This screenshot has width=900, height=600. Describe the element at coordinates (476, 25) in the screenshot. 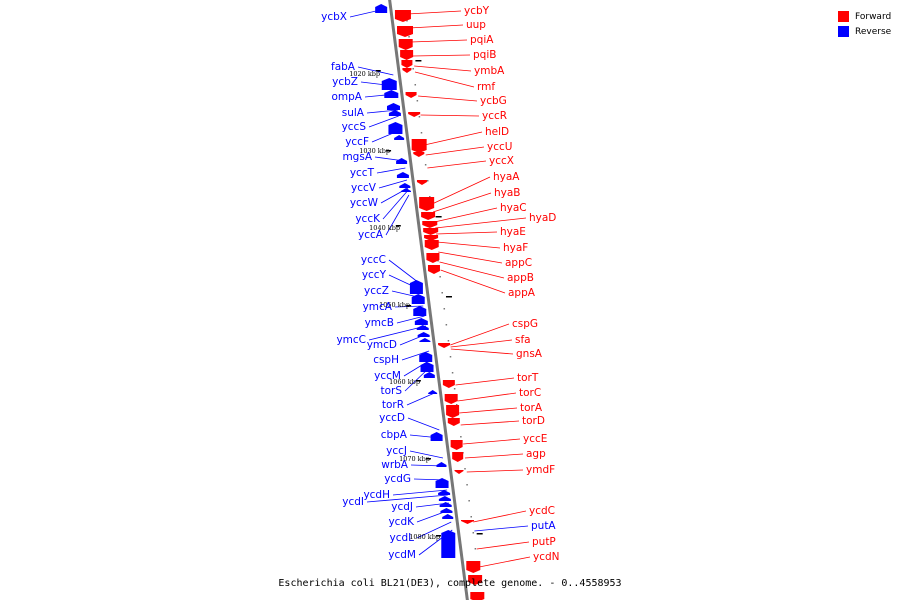

I see `forward-gene-label: uup` at that location.